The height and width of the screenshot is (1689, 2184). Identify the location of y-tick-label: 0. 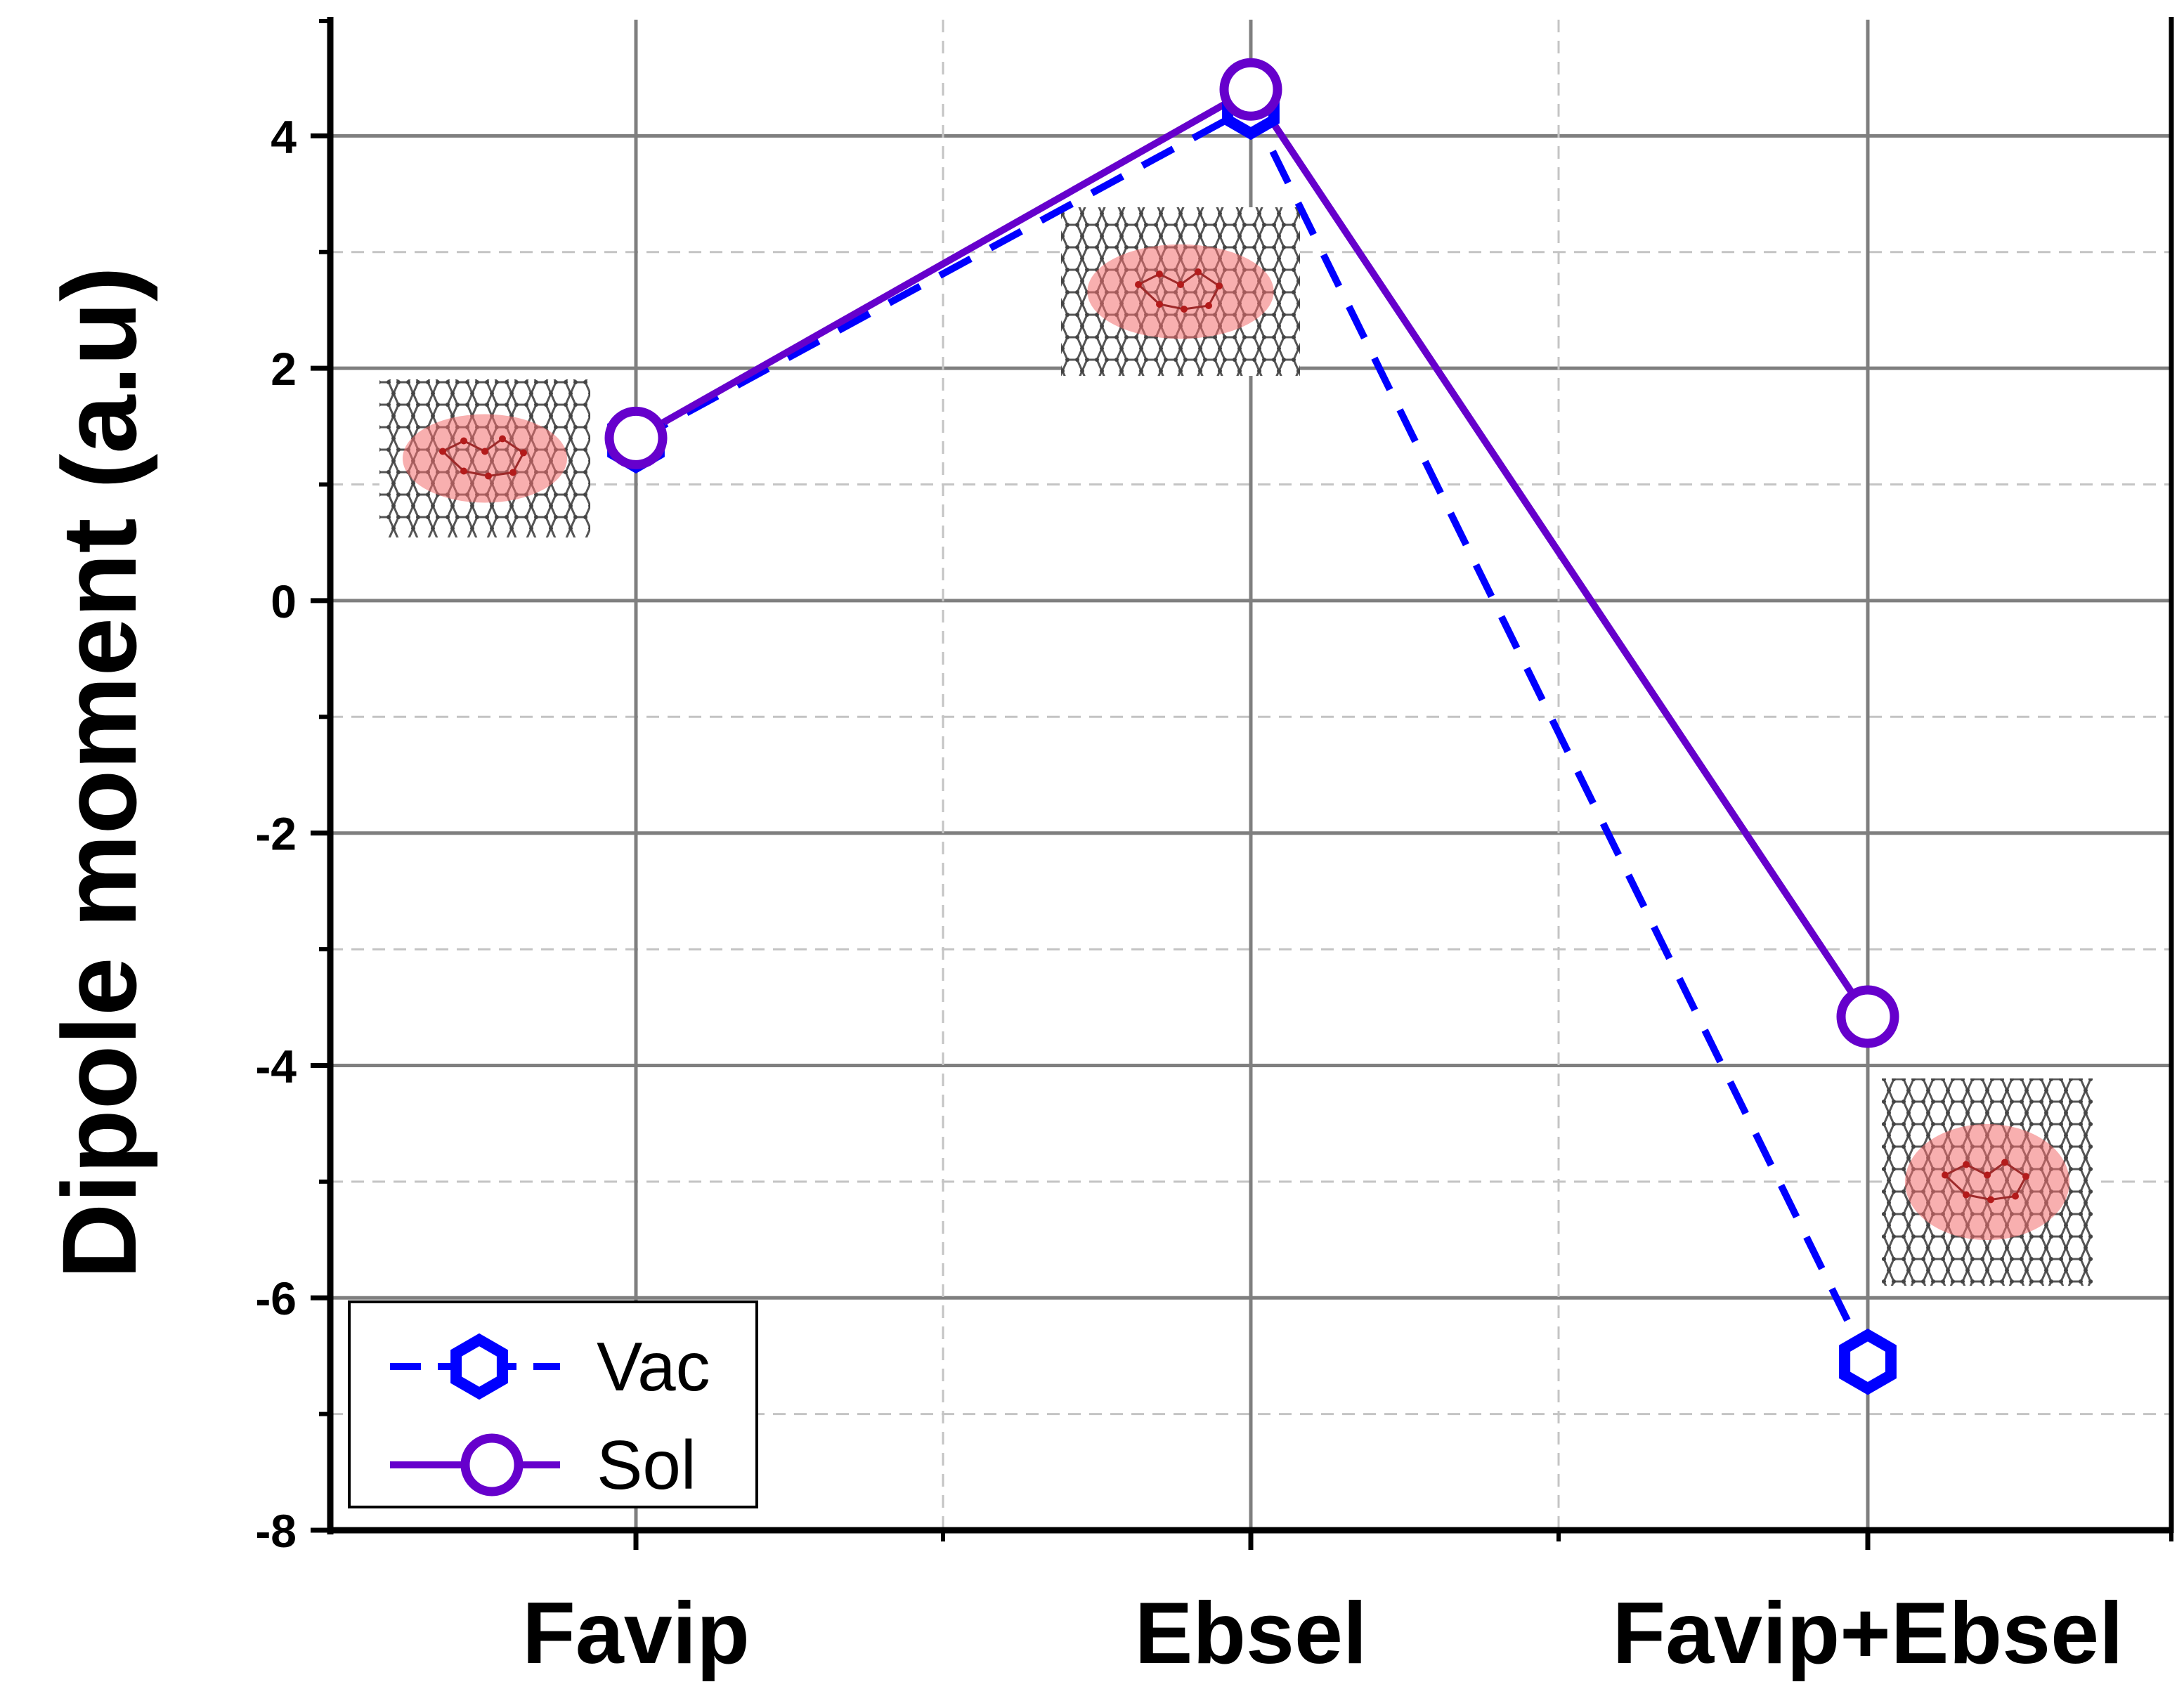
(284, 601).